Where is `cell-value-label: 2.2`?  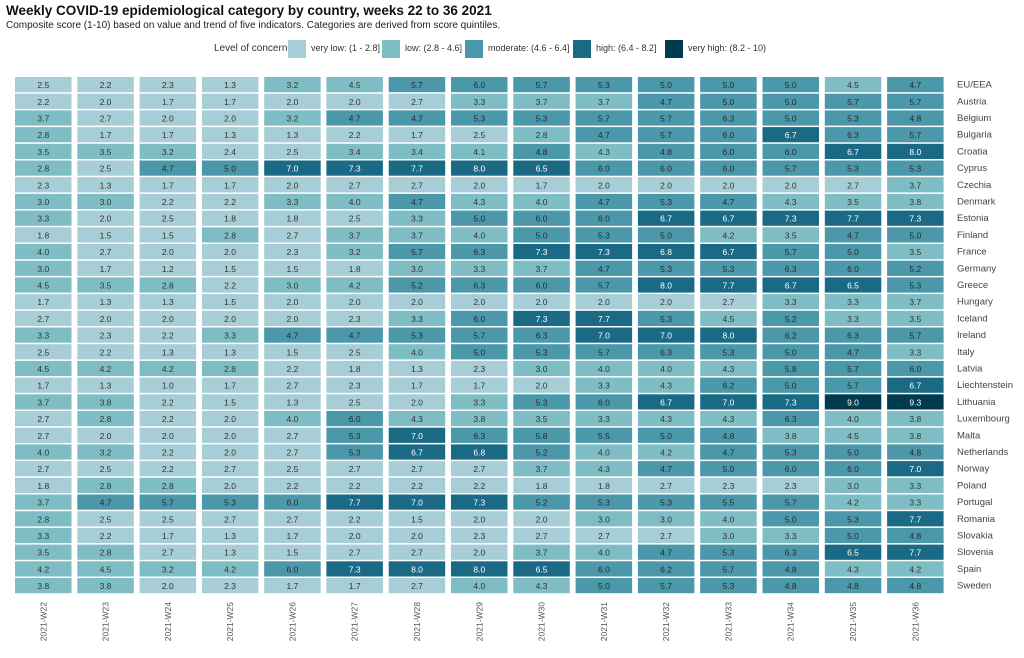
cell-value-label: 2.2 is located at coordinates (106, 536).